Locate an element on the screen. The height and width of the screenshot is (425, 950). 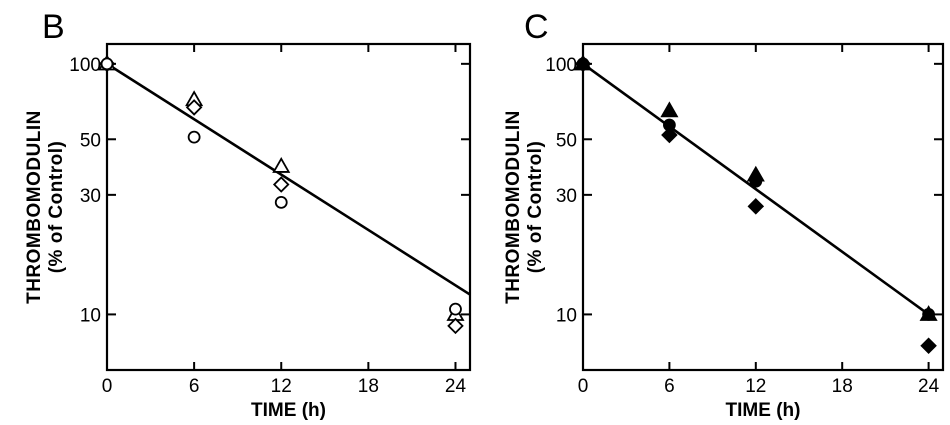
data-point-open-triangle is located at coordinates (281, 164).